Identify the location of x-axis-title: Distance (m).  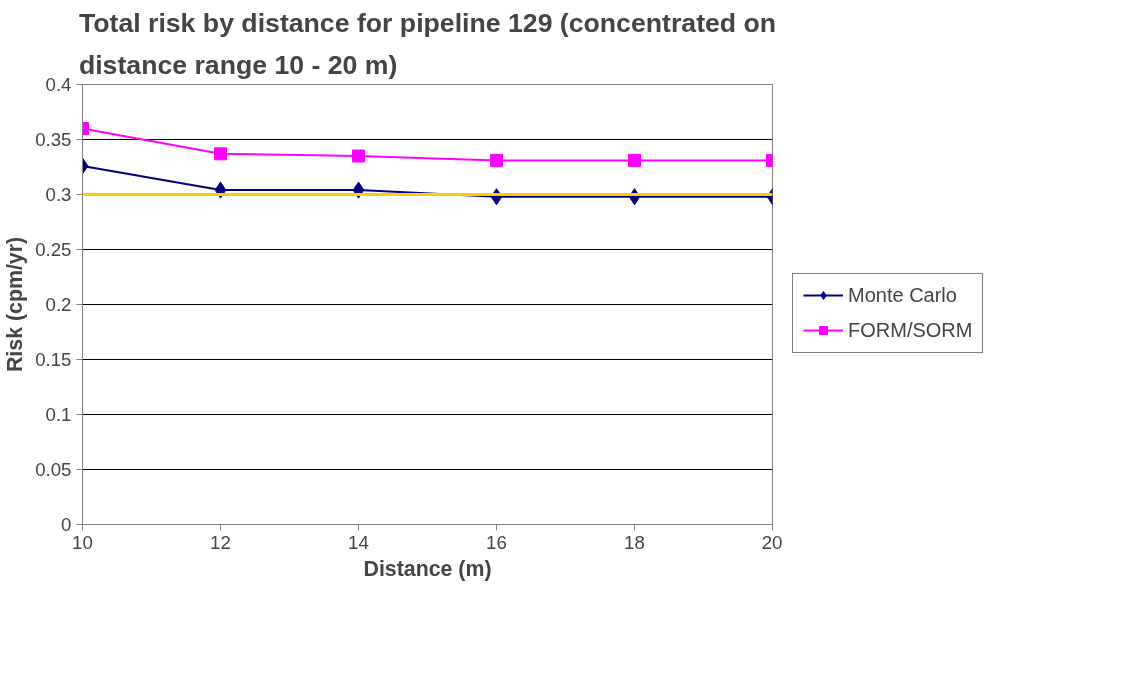
(427, 568).